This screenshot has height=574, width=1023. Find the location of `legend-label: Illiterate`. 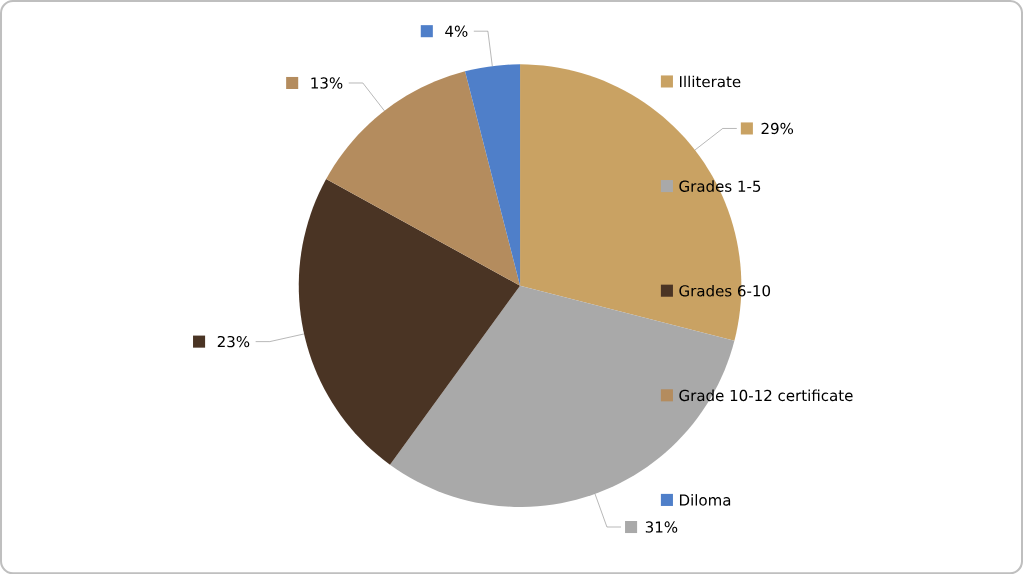

legend-label: Illiterate is located at coordinates (710, 81).